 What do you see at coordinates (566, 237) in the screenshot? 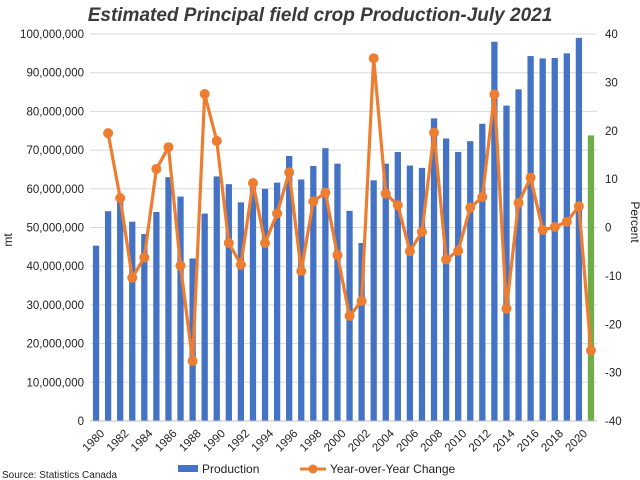
I see `bar-2019` at bounding box center [566, 237].